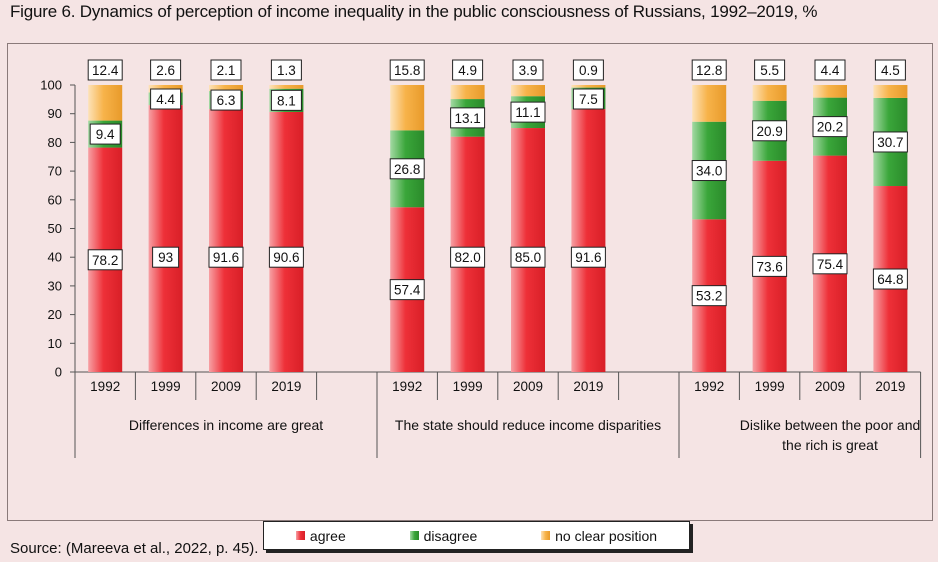 This screenshot has width=938, height=562. I want to click on group-label-line: the rich is great, so click(830, 445).